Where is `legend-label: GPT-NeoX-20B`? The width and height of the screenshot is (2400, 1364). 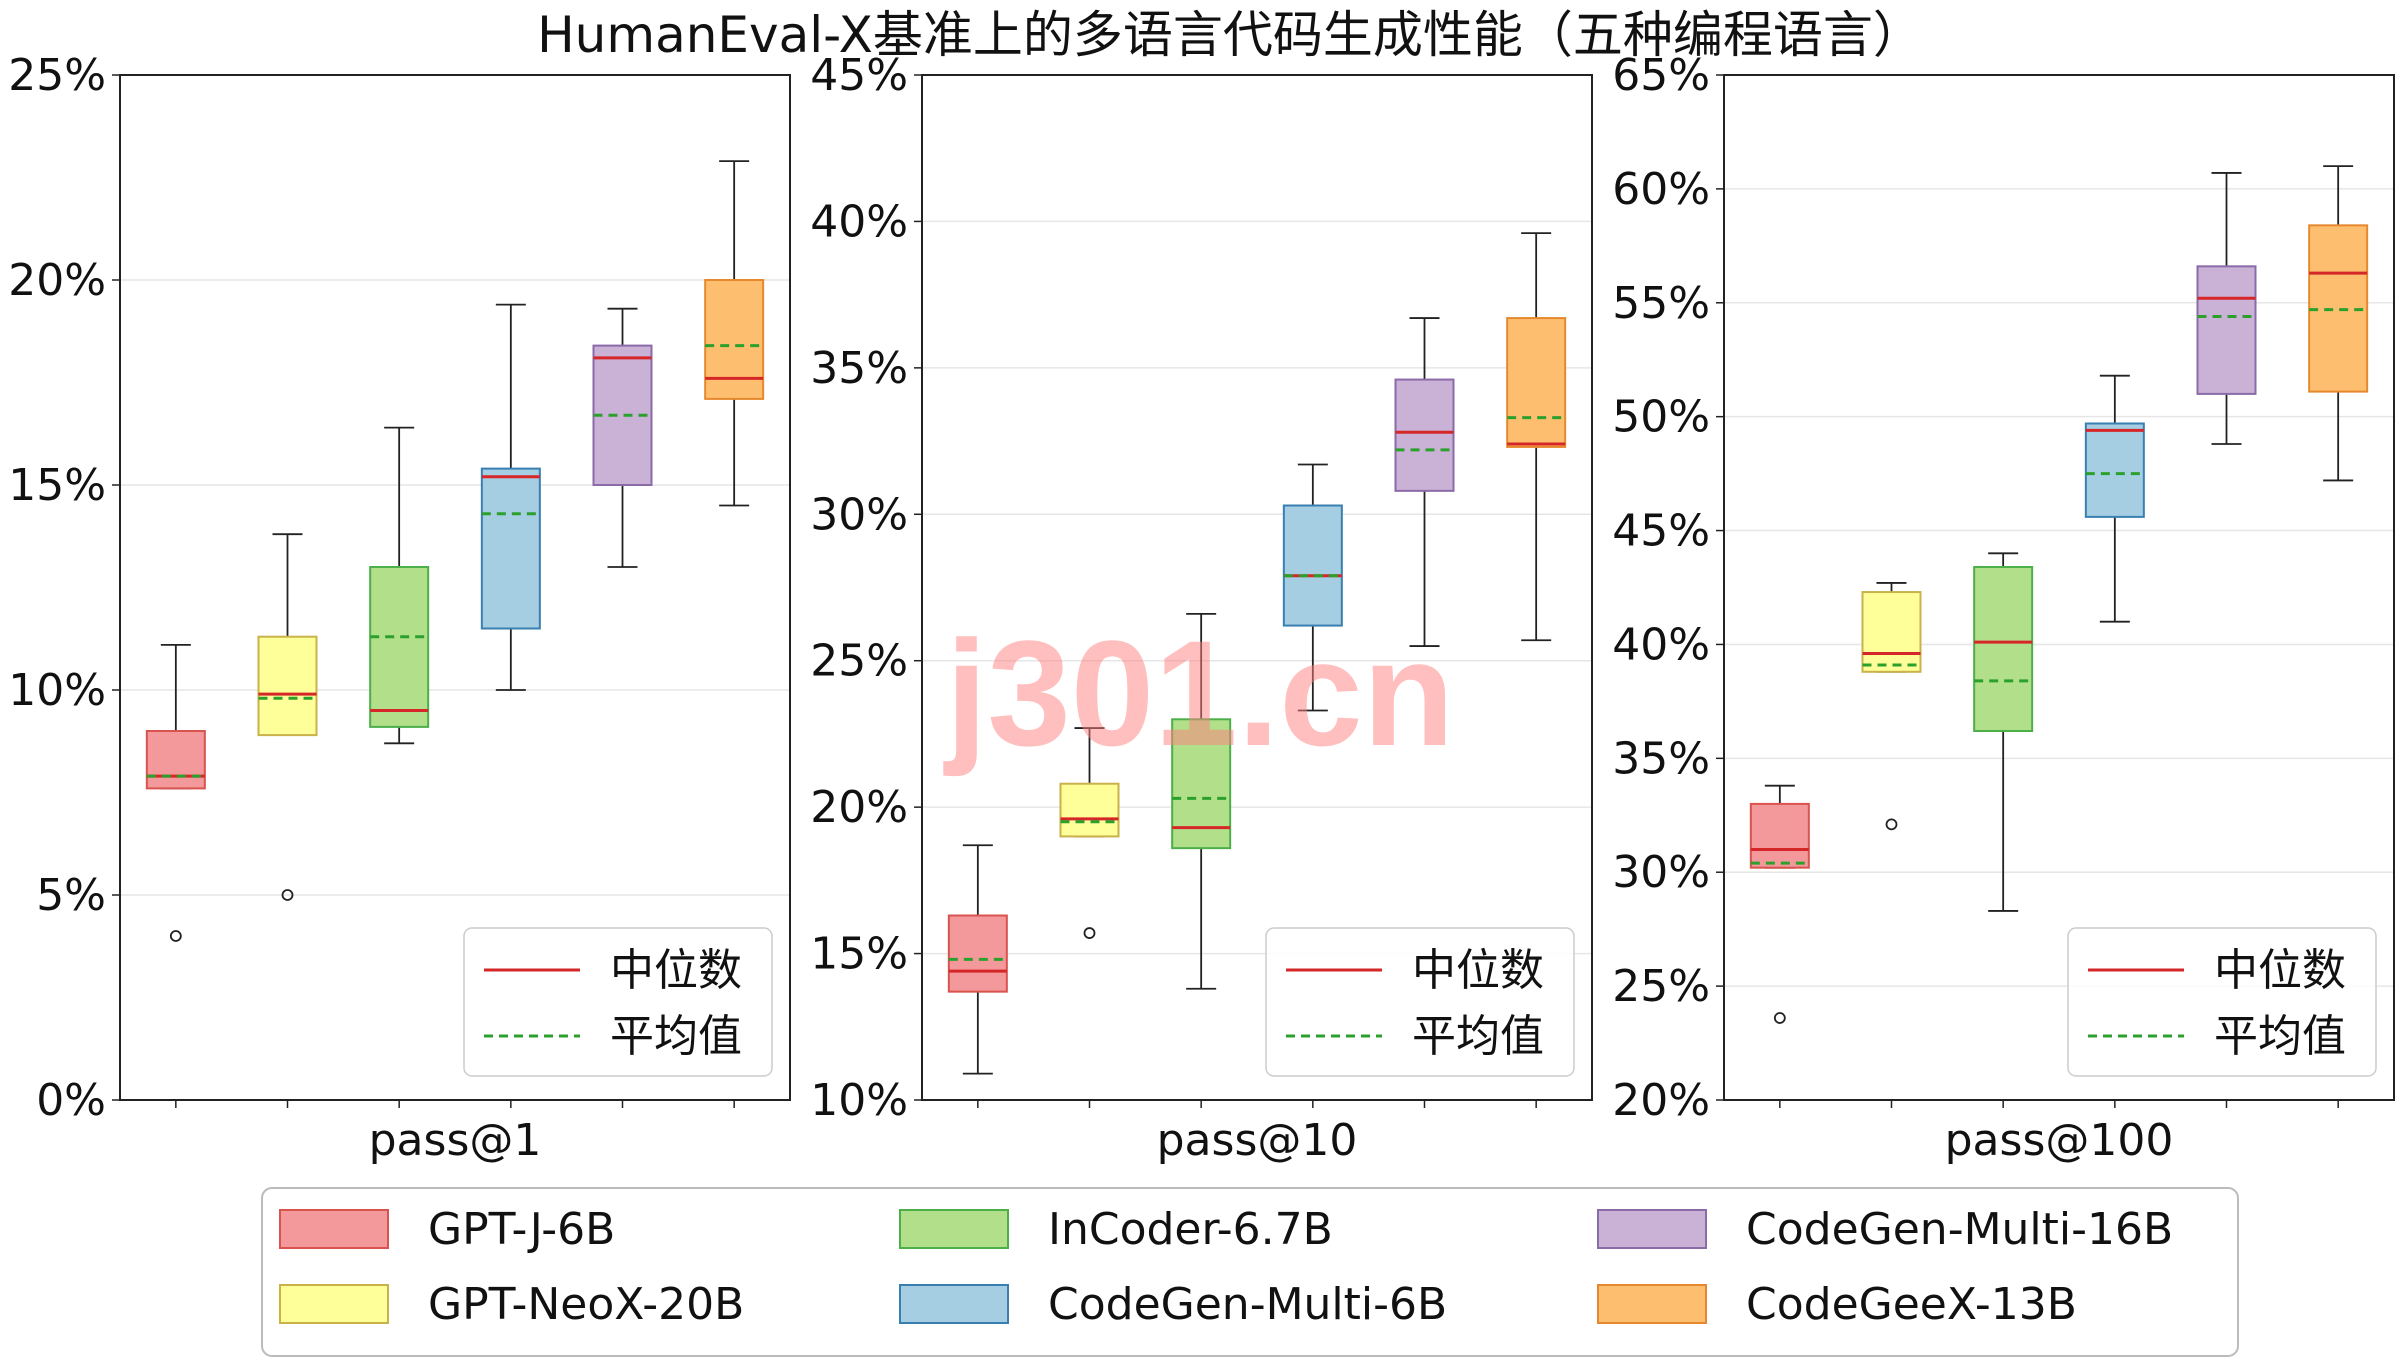
legend-label: GPT-NeoX-20B is located at coordinates (586, 1304).